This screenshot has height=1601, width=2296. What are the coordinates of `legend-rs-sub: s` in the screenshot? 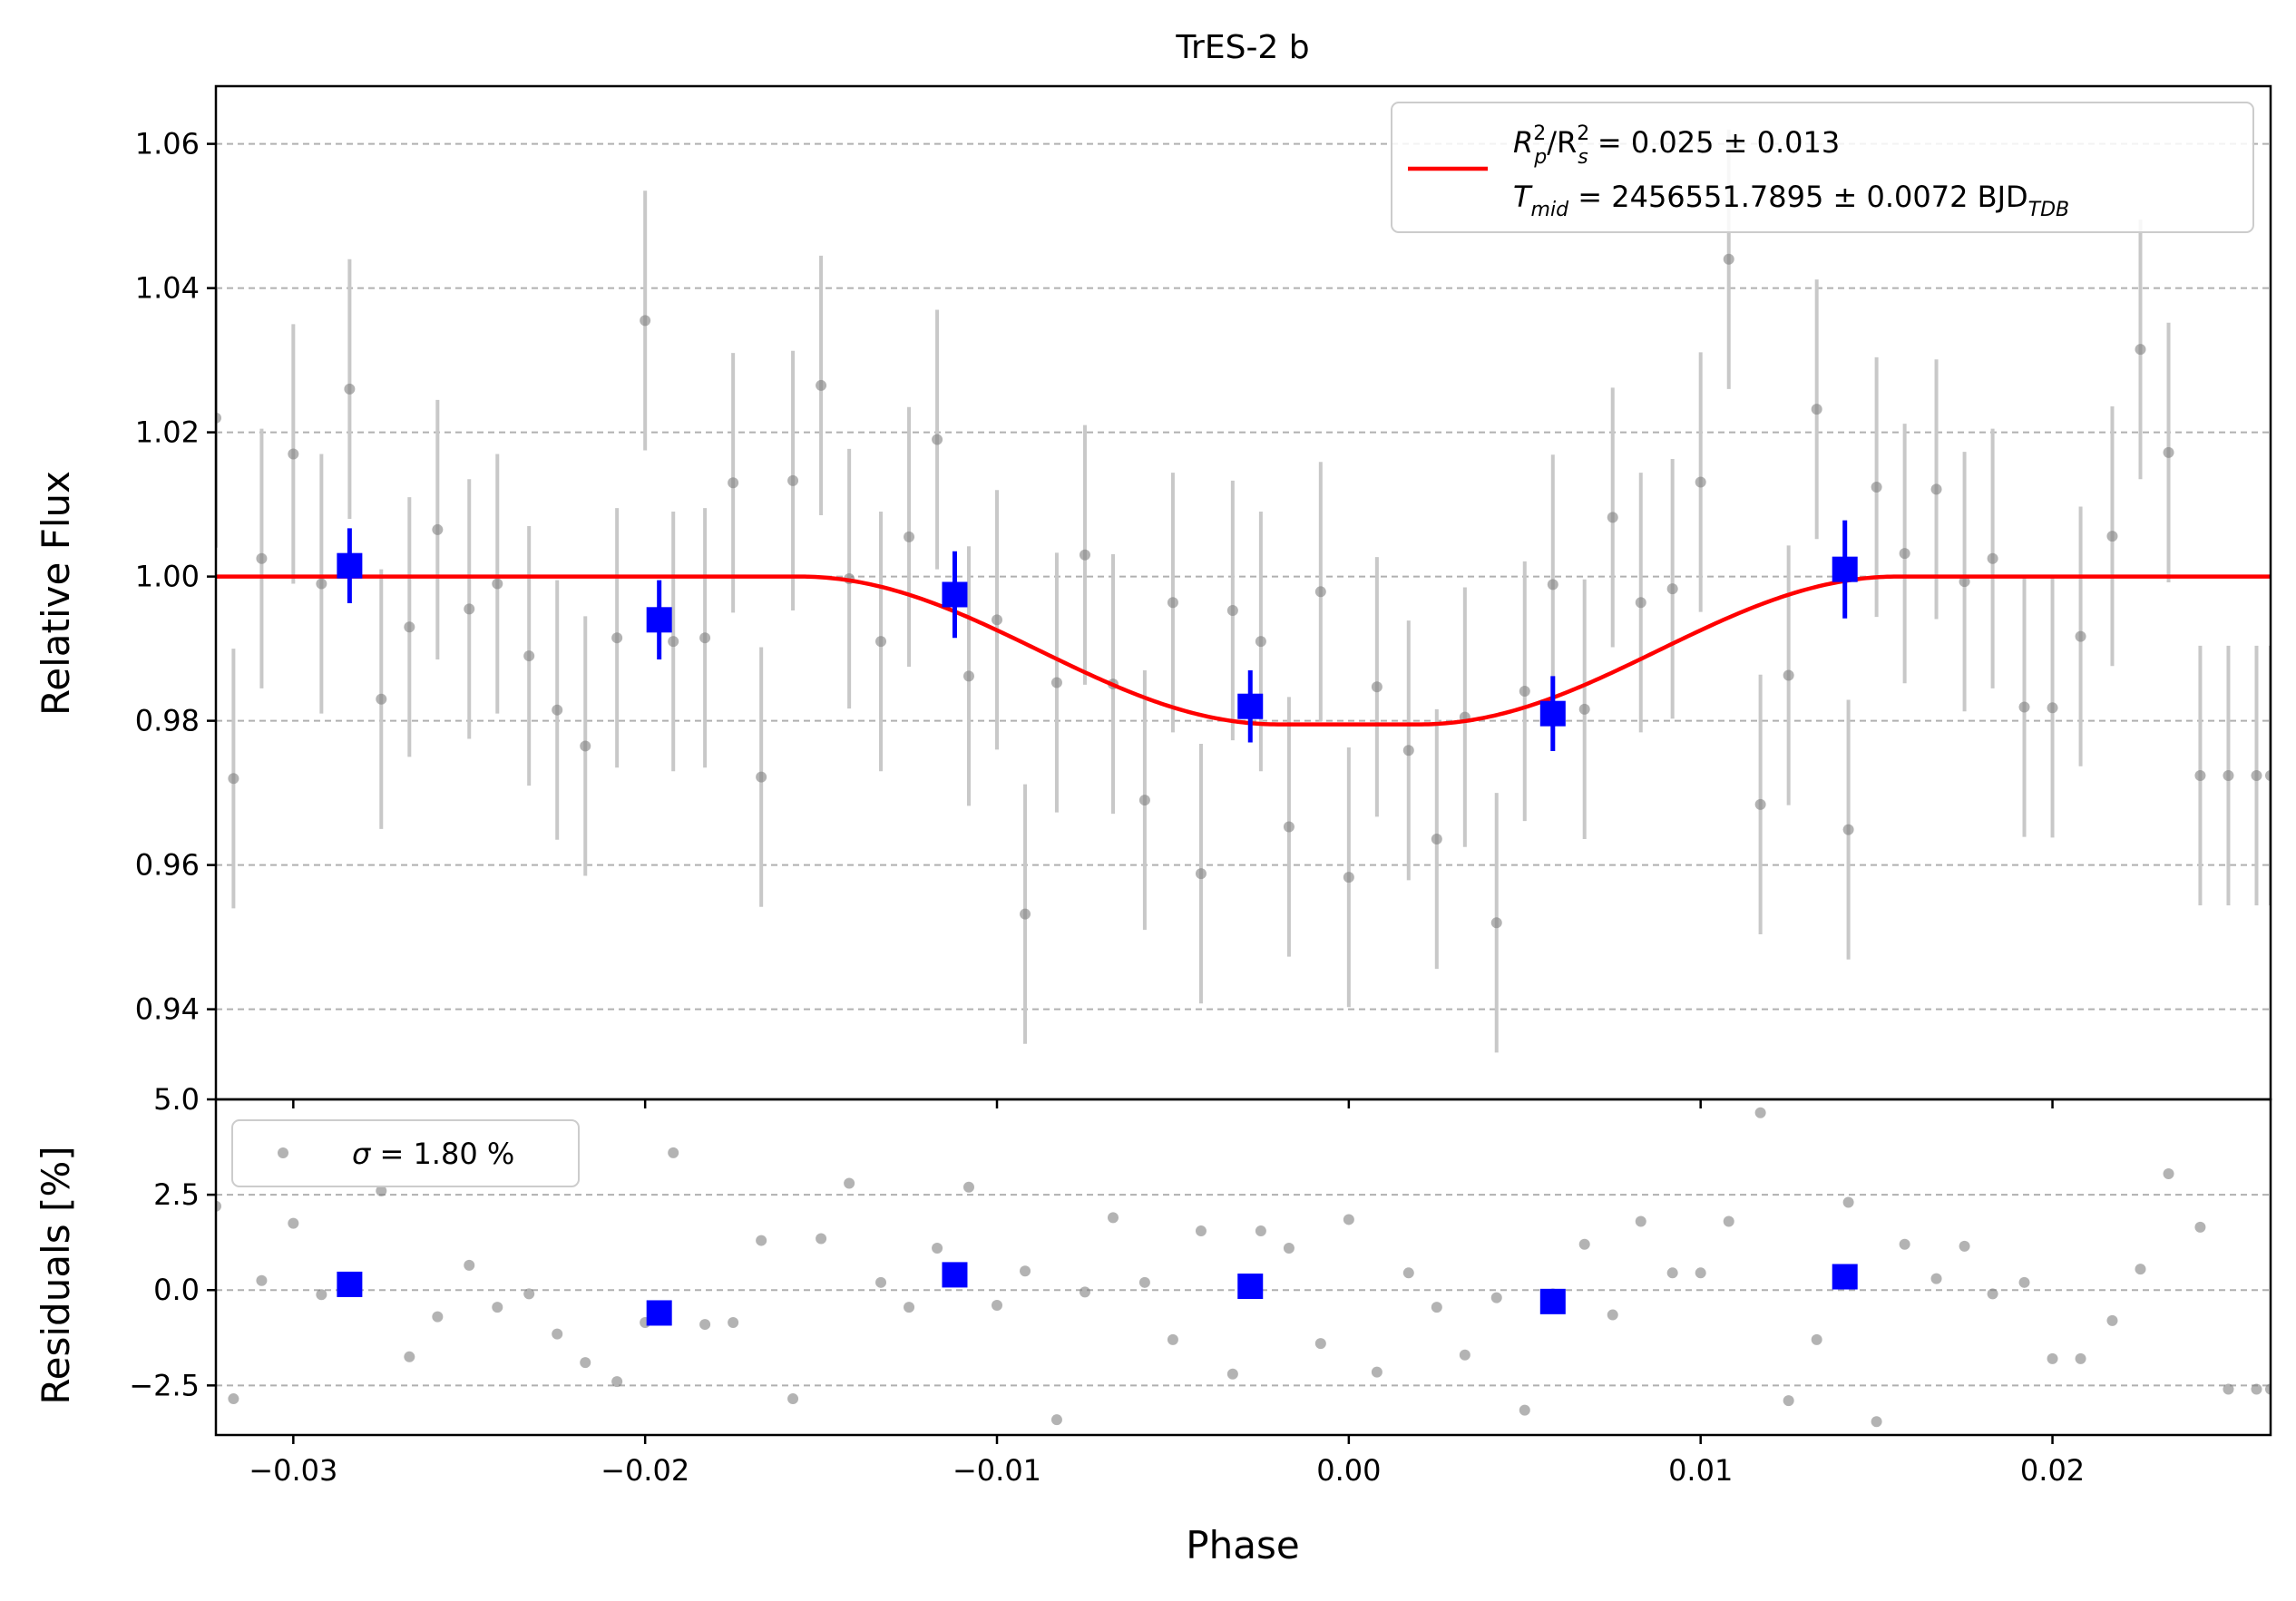 It's located at (1583, 157).